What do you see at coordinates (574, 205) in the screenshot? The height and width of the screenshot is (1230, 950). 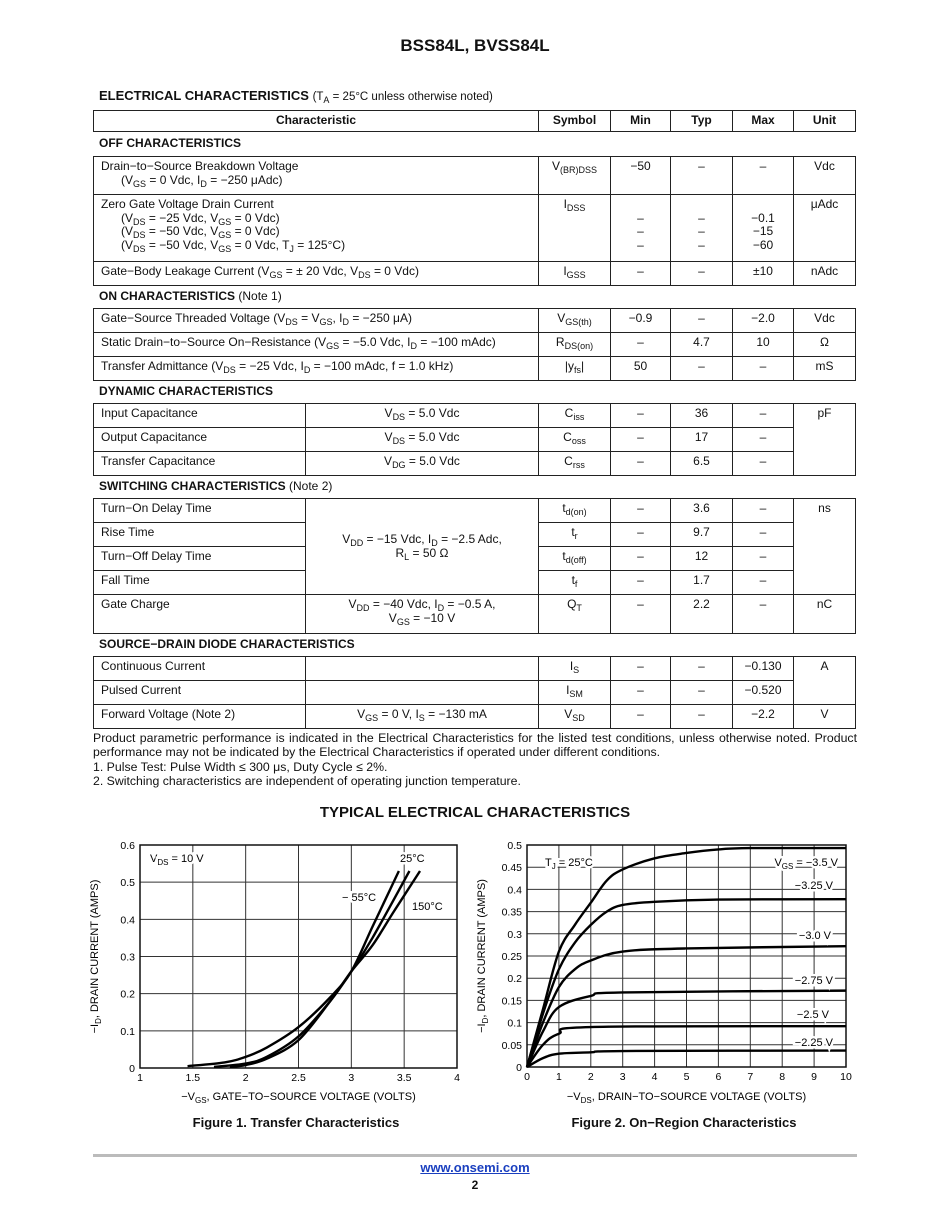 I see `symbol: IDSS` at bounding box center [574, 205].